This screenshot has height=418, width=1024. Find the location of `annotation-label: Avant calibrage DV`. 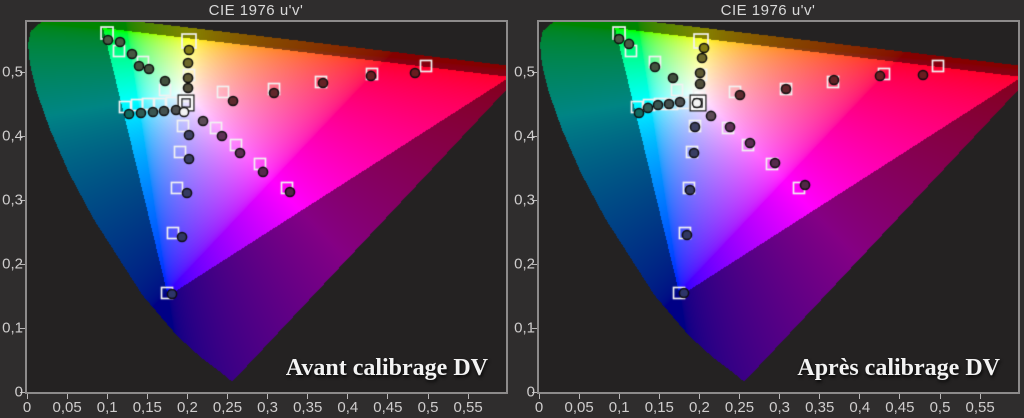

annotation-label: Avant calibrage DV is located at coordinates (386, 368).